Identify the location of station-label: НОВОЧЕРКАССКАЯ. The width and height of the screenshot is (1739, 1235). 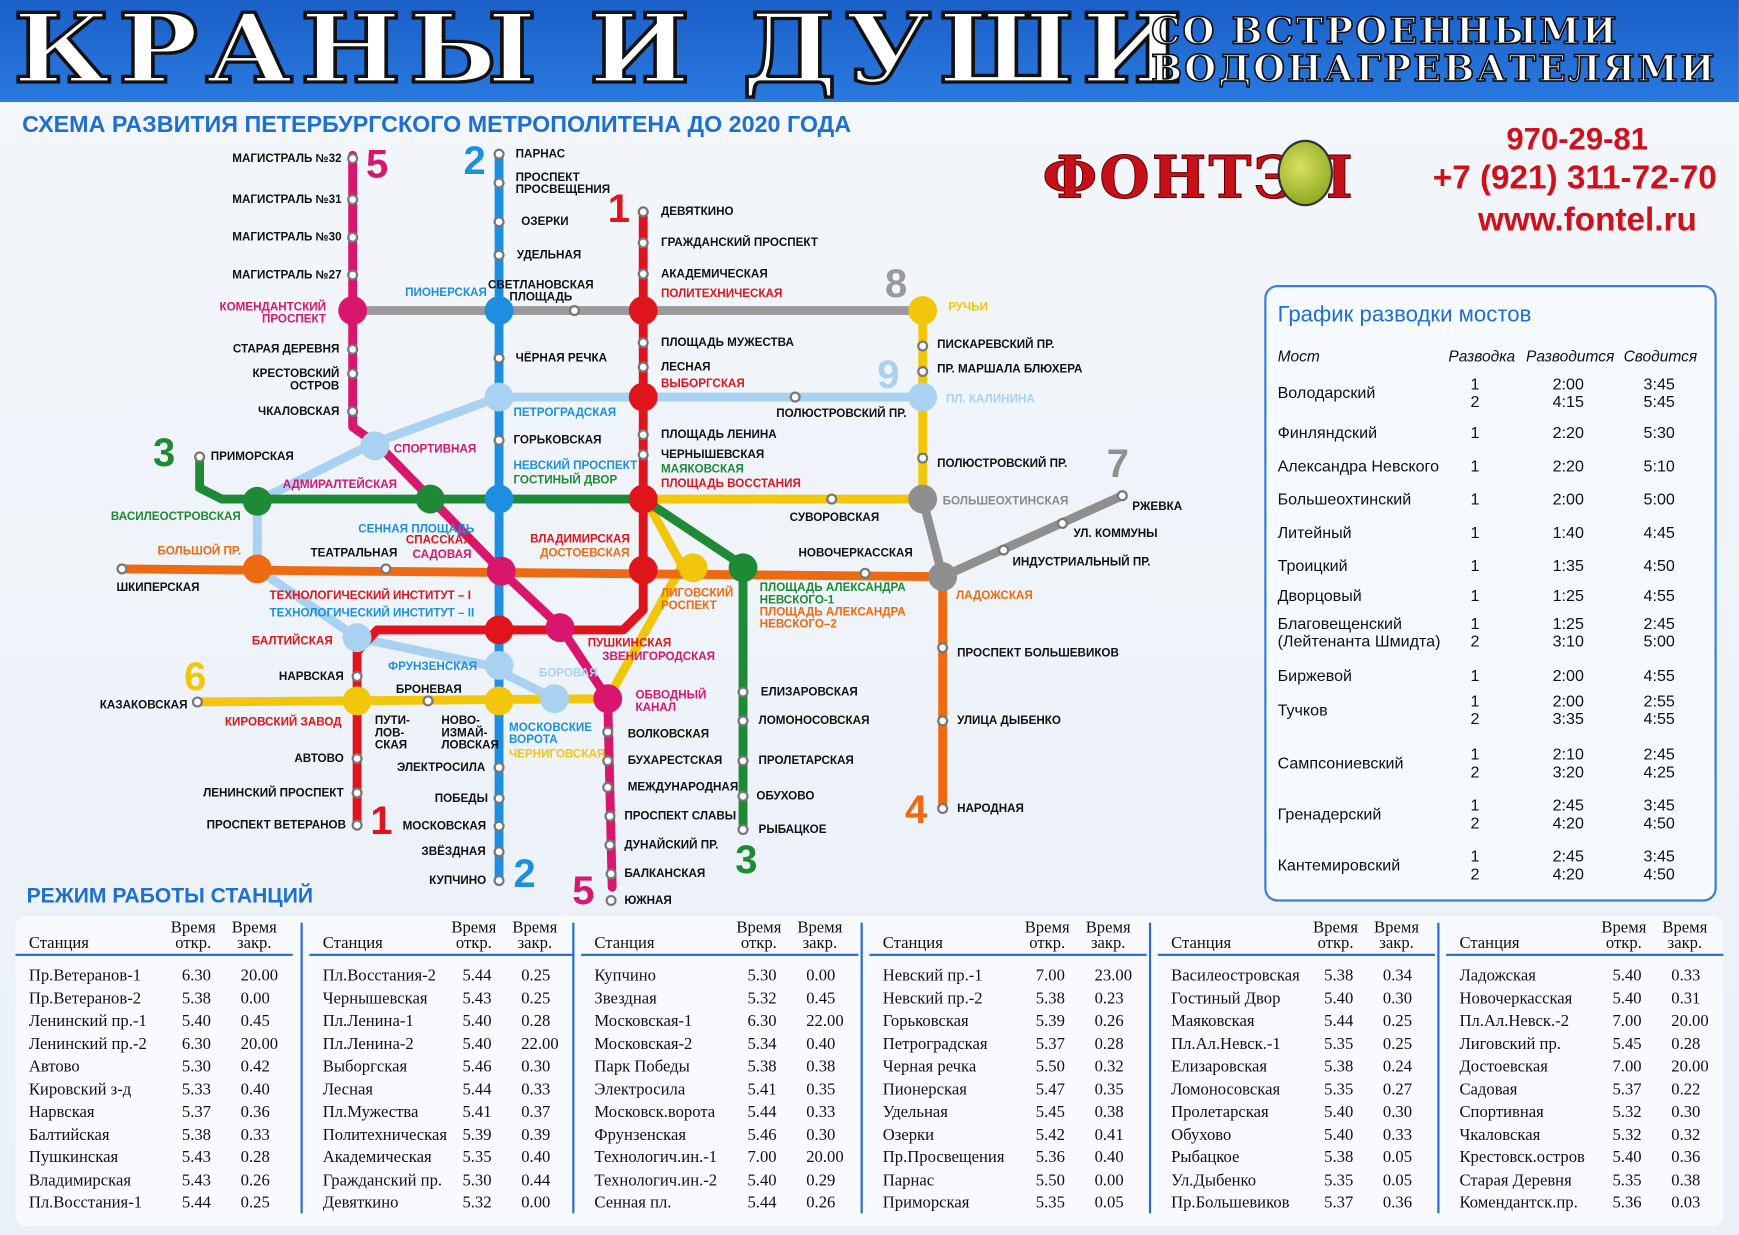
(855, 553).